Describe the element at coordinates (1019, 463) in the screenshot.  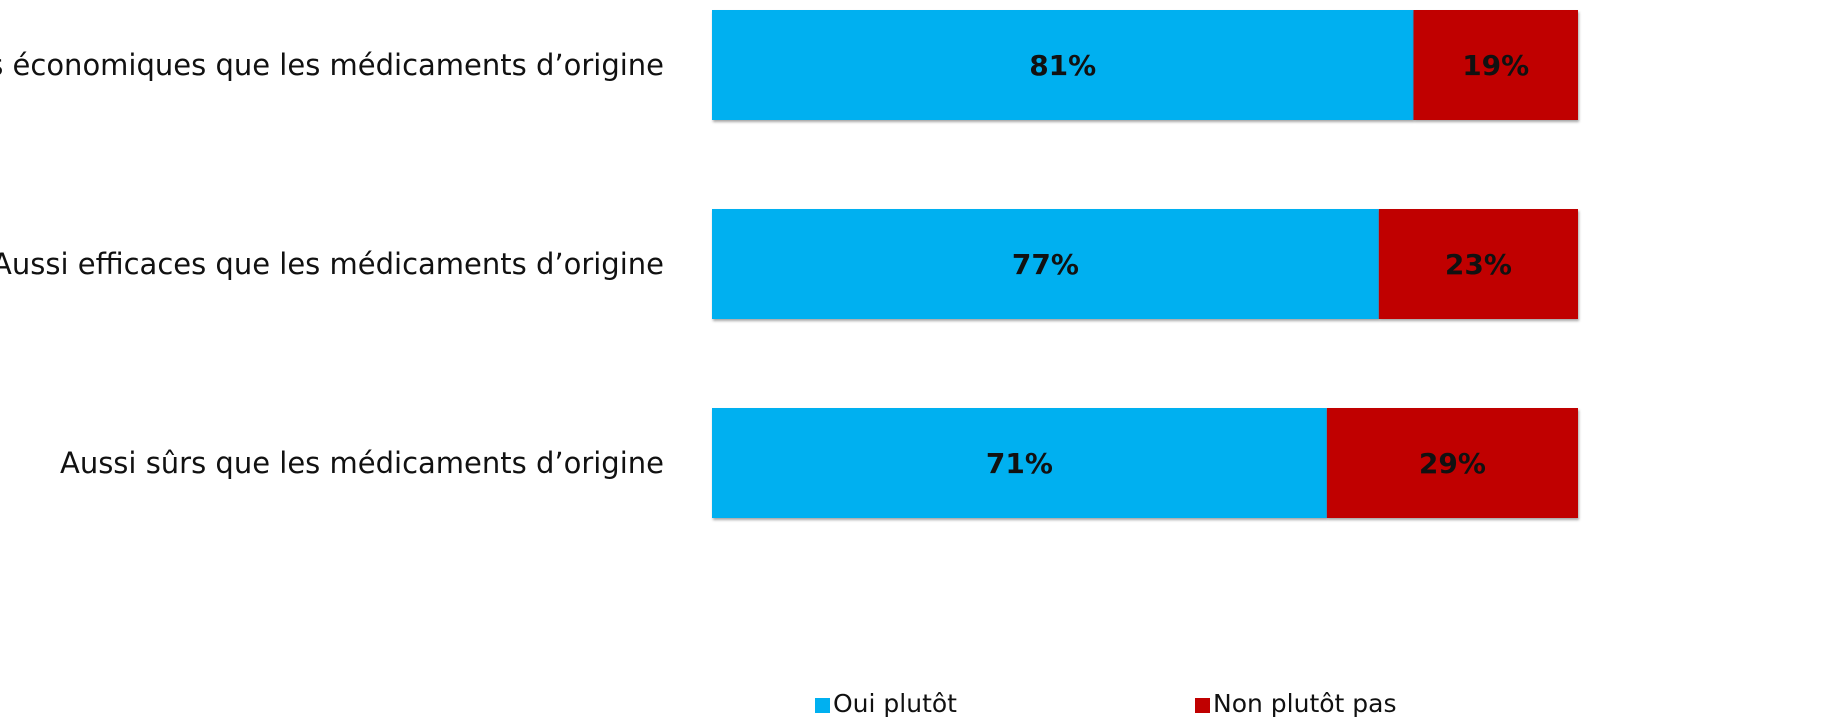
I see `value-label-oui-plutot-3: 71%` at that location.